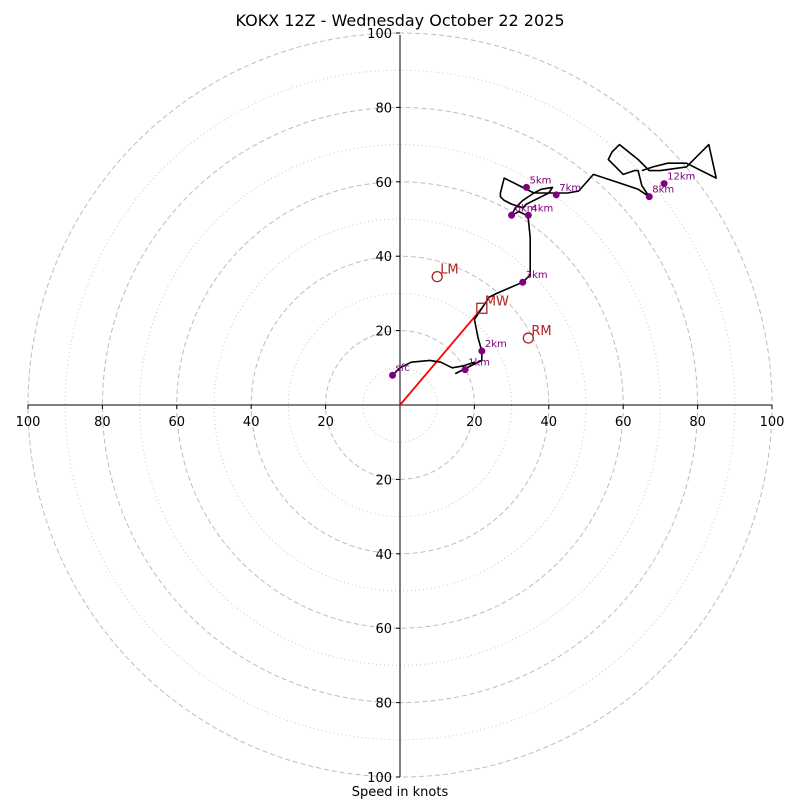  Describe the element at coordinates (400, 792) in the screenshot. I see `x-axis-label: Speed in knots` at that location.